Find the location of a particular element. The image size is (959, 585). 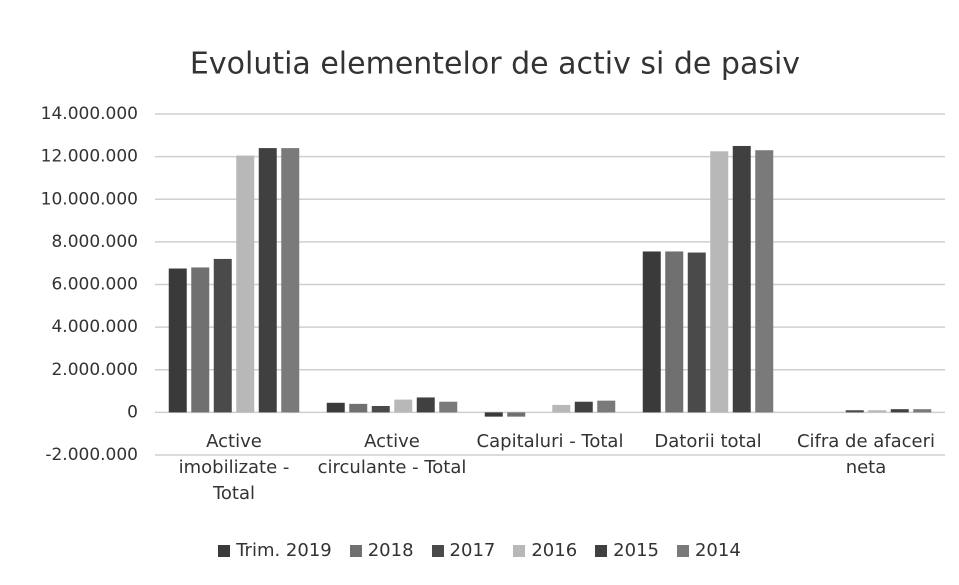

legend: Trim. 2019 2018 2017 2016 2015 2014 is located at coordinates (479, 550).